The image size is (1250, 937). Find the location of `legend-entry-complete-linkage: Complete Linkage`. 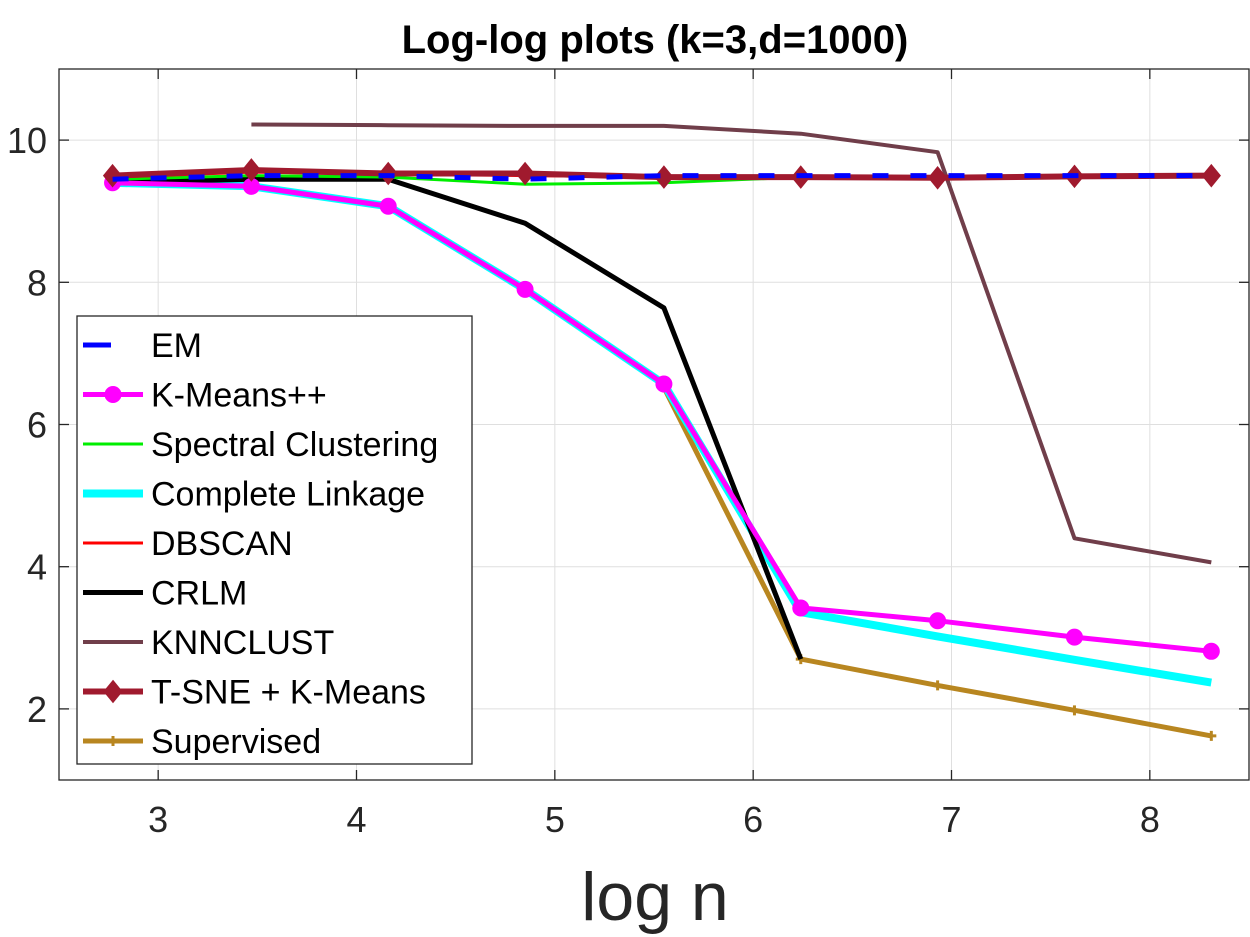

legend-entry-complete-linkage: Complete Linkage is located at coordinates (254, 495).